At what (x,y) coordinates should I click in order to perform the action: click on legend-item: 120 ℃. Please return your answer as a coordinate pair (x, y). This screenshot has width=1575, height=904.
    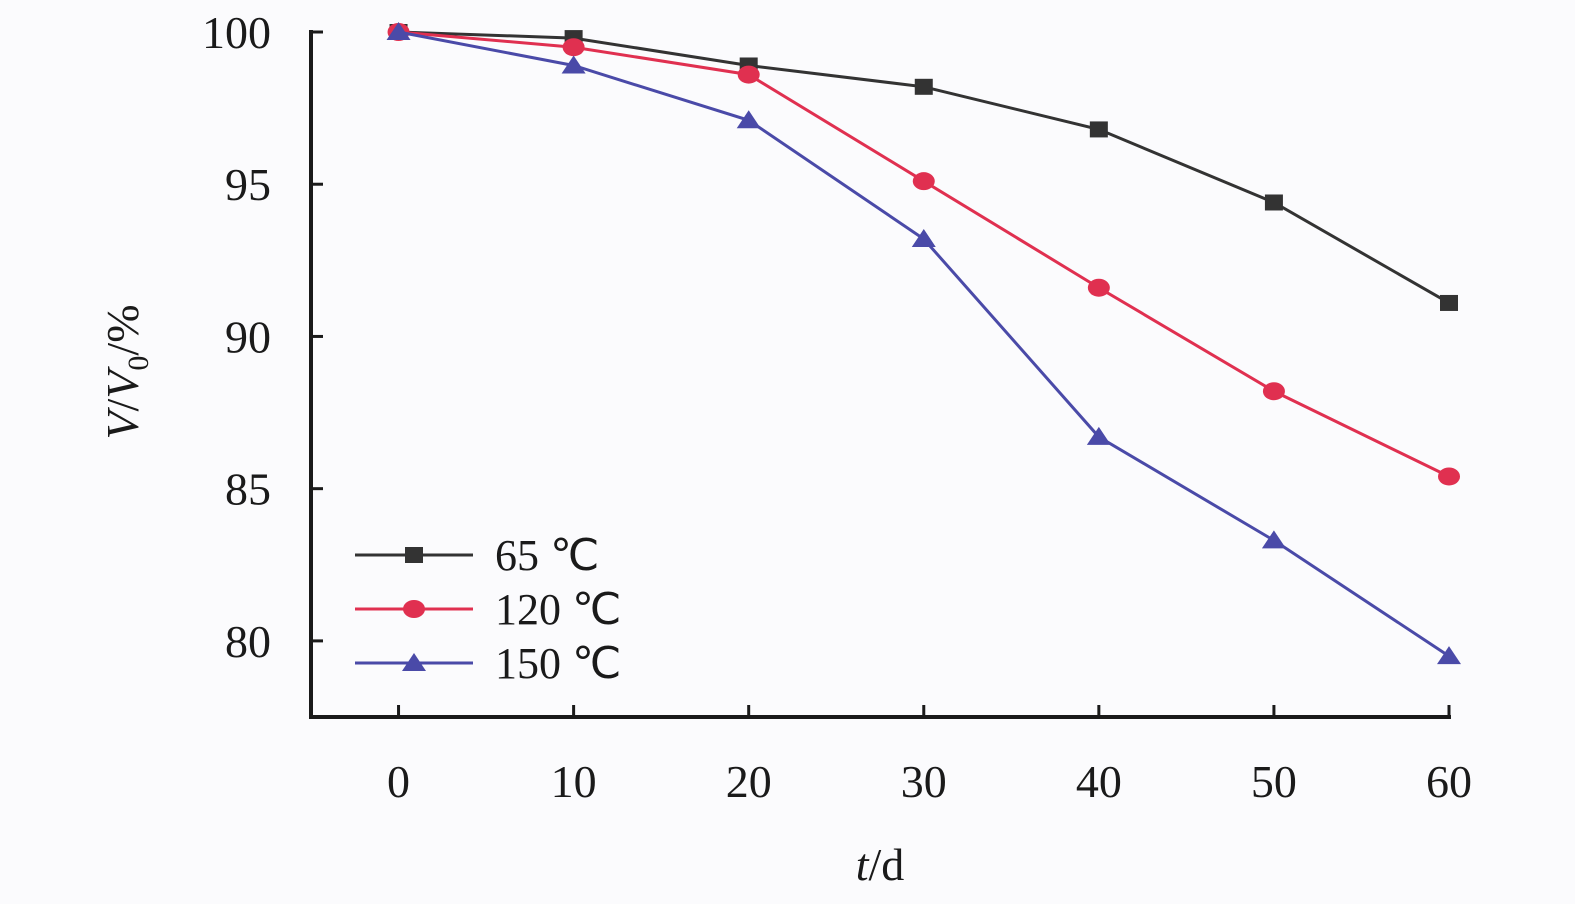
    Looking at the image, I should click on (488, 609).